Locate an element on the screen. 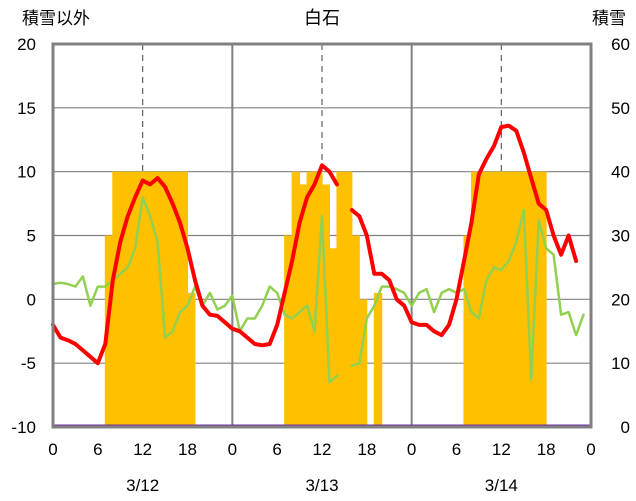 This screenshot has width=636, height=501. left-tick-label: -5 is located at coordinates (28, 363).